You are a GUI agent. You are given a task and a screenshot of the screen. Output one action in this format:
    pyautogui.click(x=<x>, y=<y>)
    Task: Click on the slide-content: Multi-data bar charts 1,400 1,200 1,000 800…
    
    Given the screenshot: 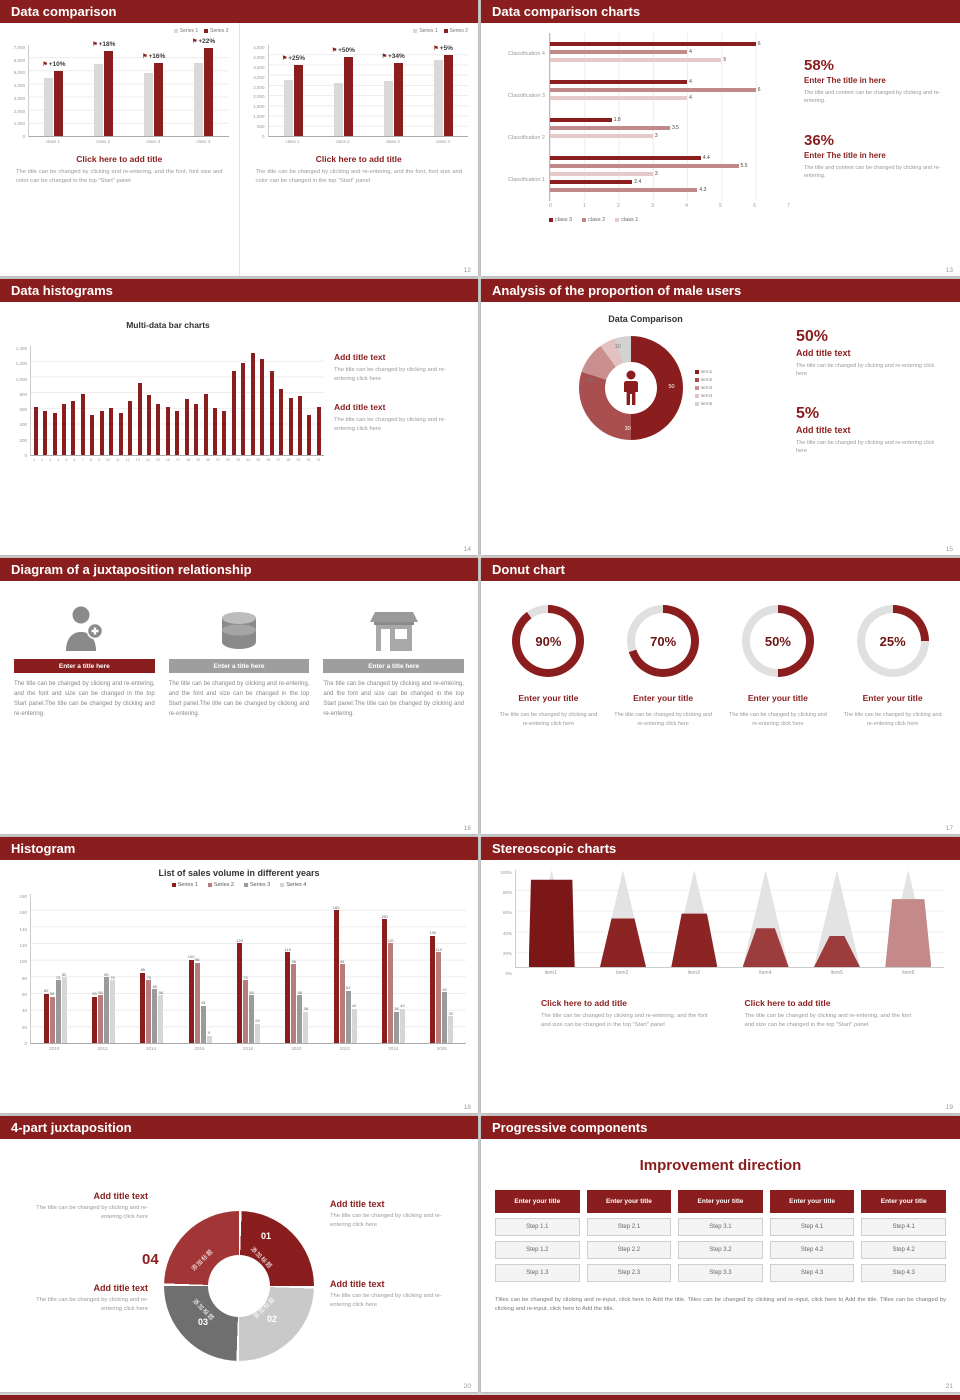 What is the action you would take?
    pyautogui.click(x=239, y=428)
    